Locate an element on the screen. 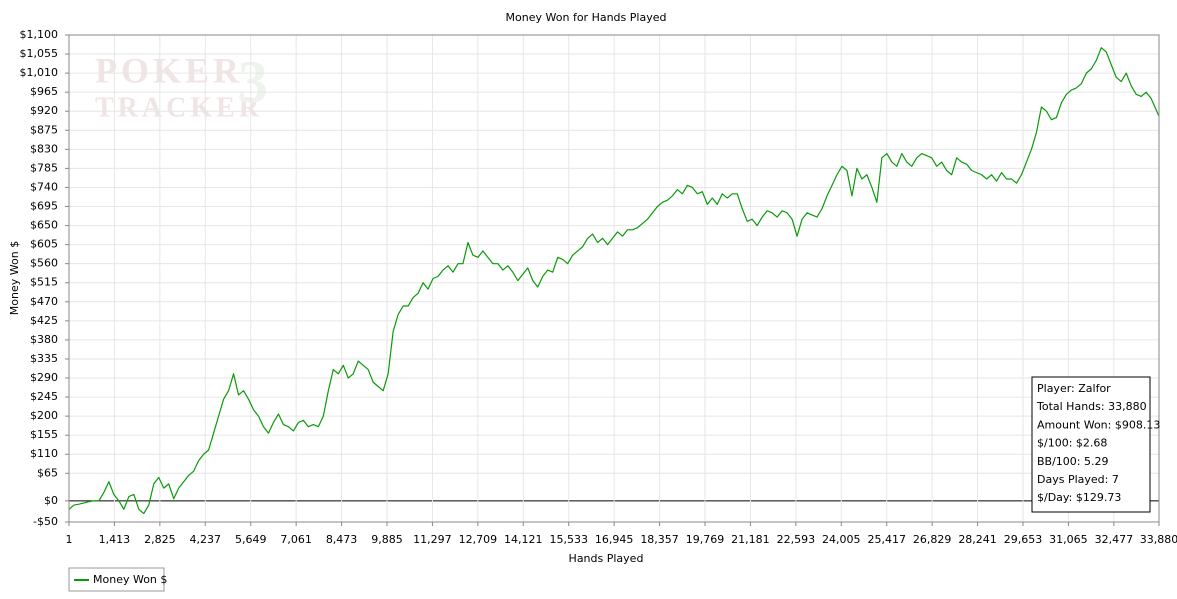  y-tick-label: $0 is located at coordinates (51, 500).